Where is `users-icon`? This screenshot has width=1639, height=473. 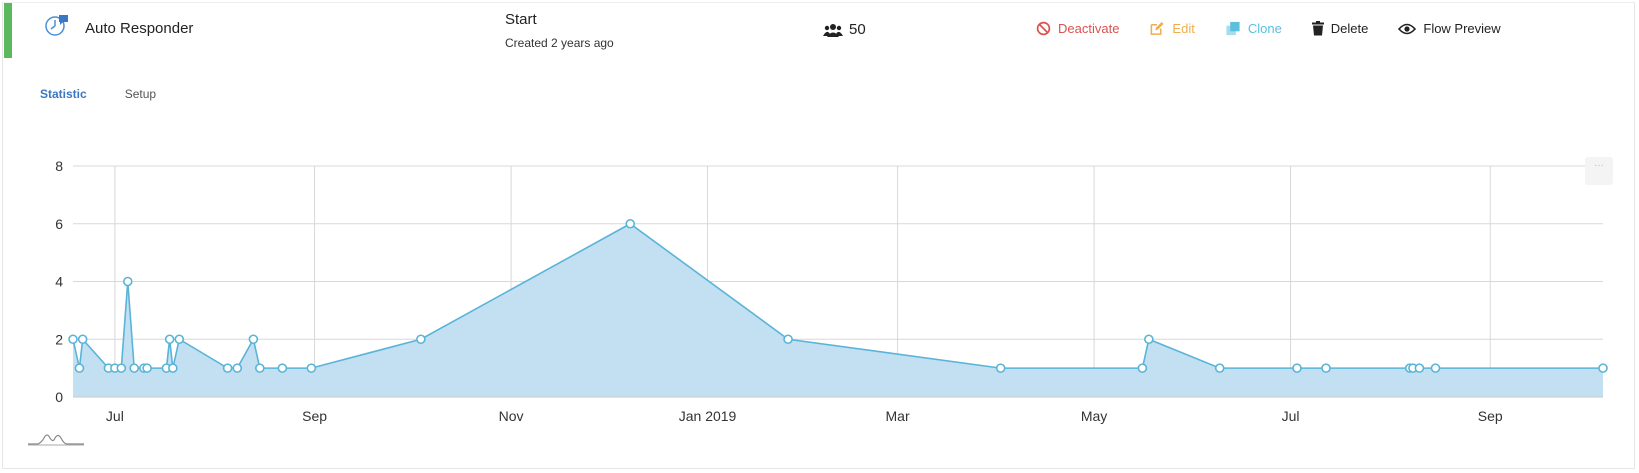 users-icon is located at coordinates (833, 30).